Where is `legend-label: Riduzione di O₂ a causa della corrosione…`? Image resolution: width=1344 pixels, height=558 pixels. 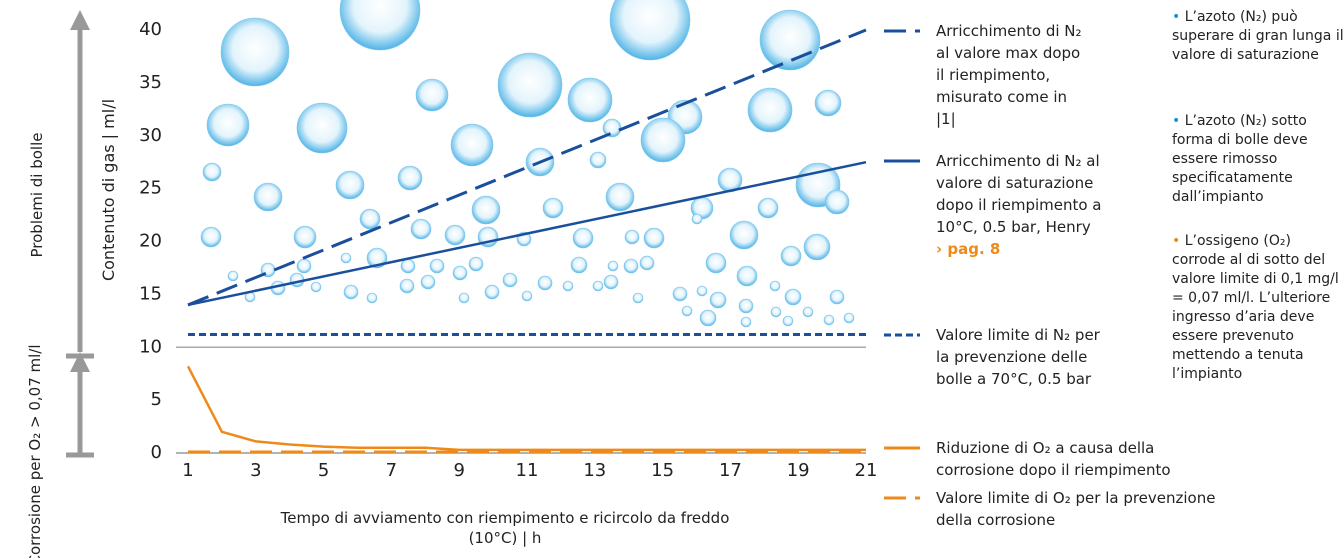
legend-label: Riduzione di O₂ a causa della corrosione… is located at coordinates (1053, 459).